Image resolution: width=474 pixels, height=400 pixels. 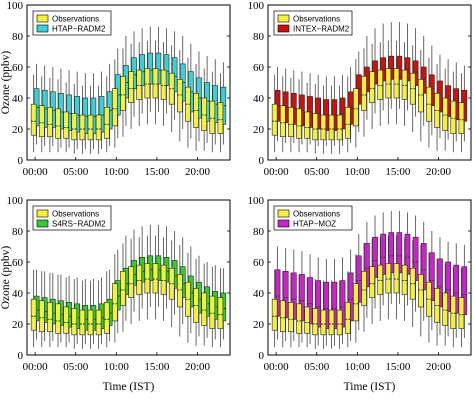 I want to click on x-tick-label: 00:00, so click(x=36, y=367).